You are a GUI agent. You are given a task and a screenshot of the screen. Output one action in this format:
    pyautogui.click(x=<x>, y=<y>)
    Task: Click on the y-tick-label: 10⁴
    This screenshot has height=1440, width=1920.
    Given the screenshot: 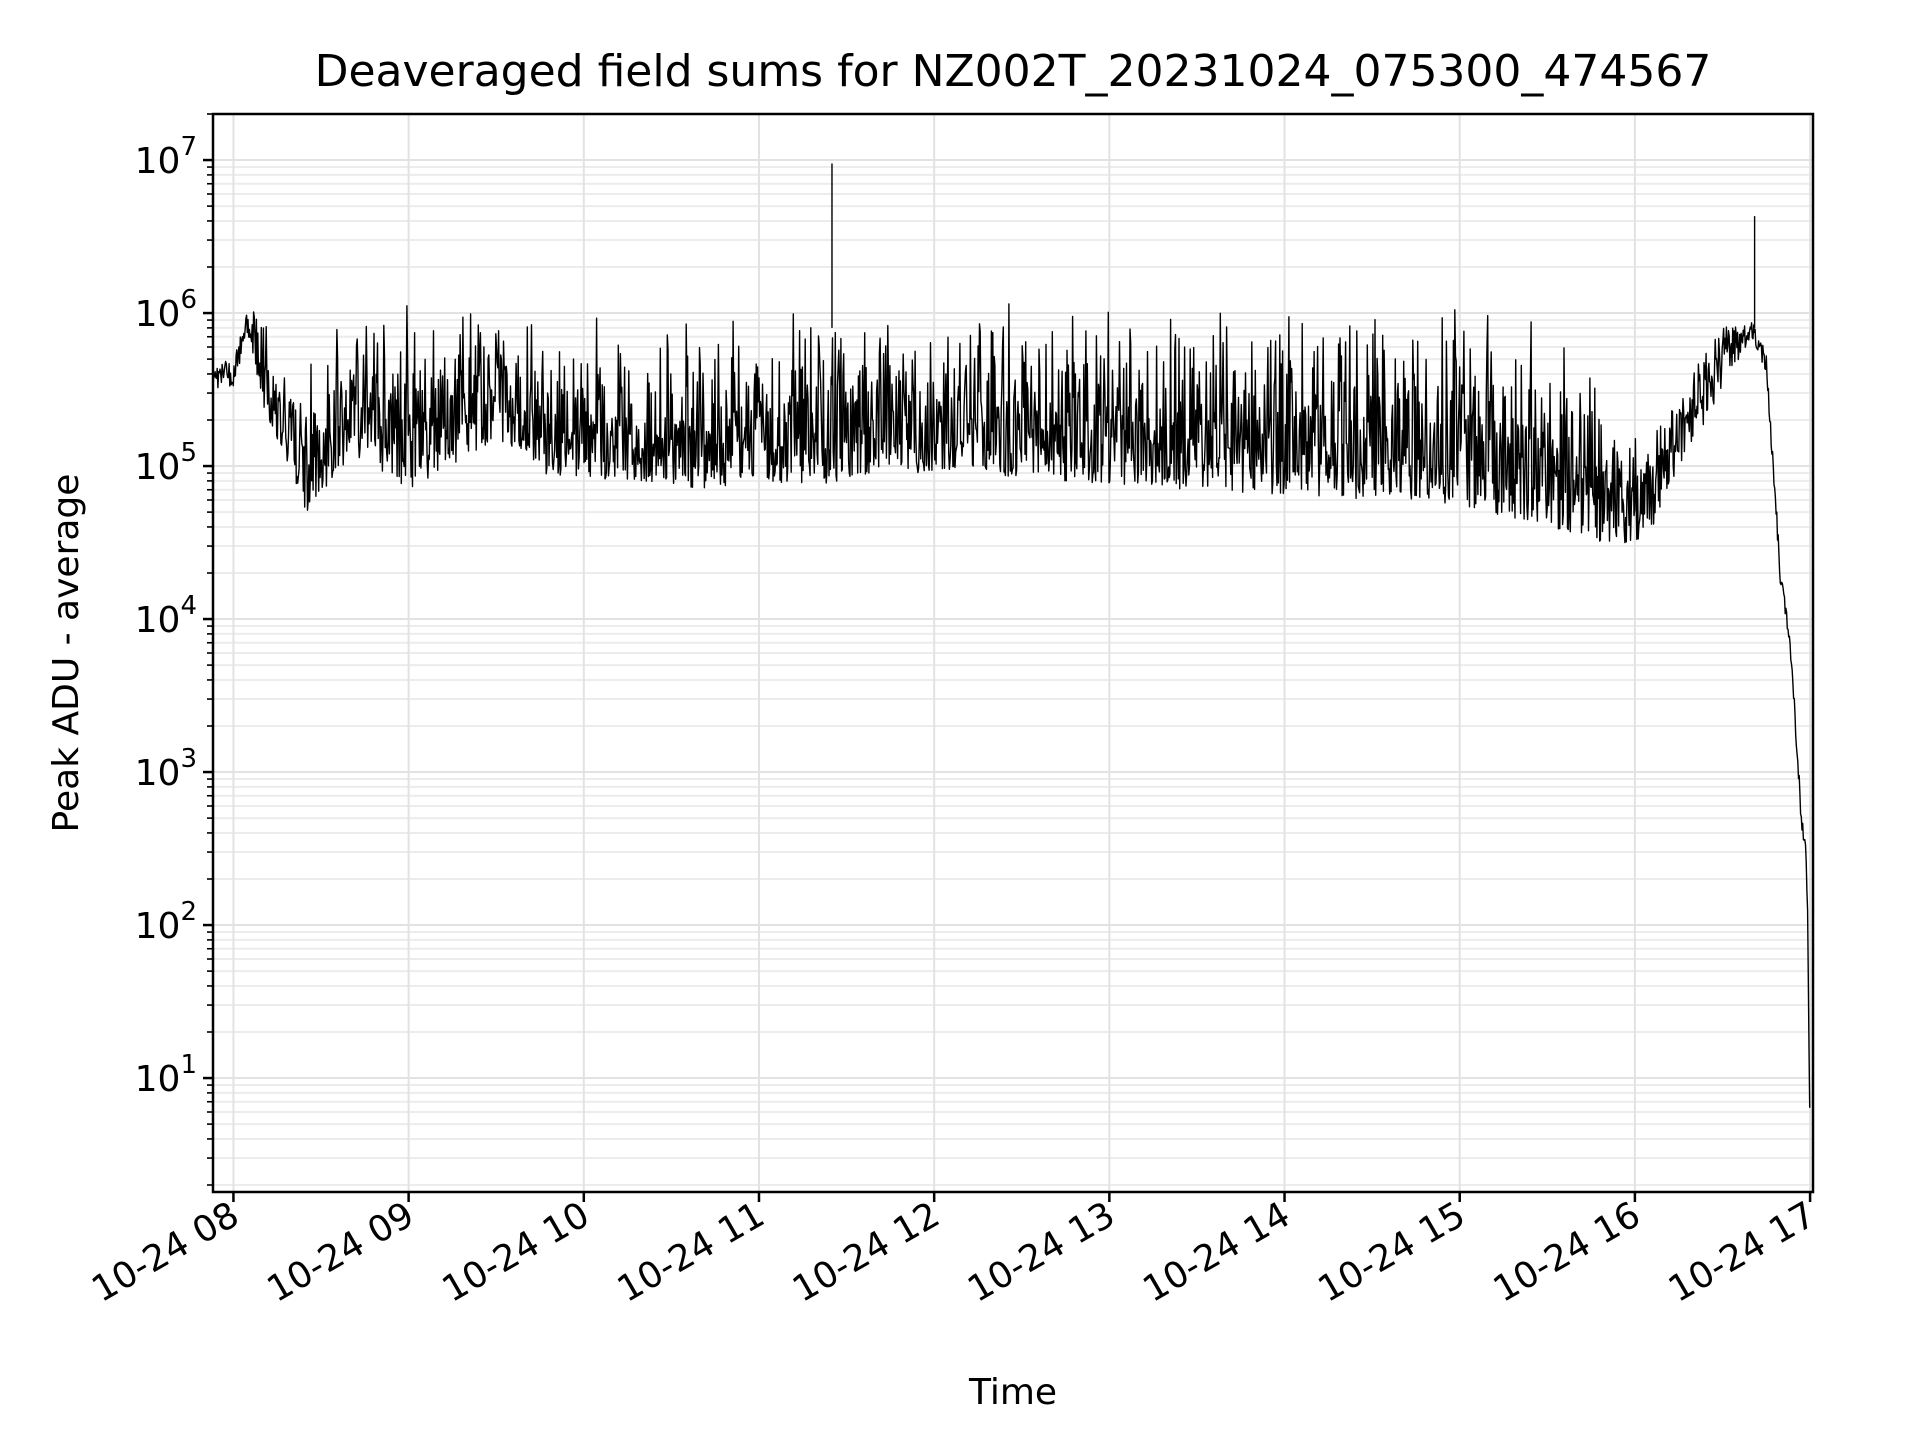 What is the action you would take?
    pyautogui.click(x=166, y=616)
    